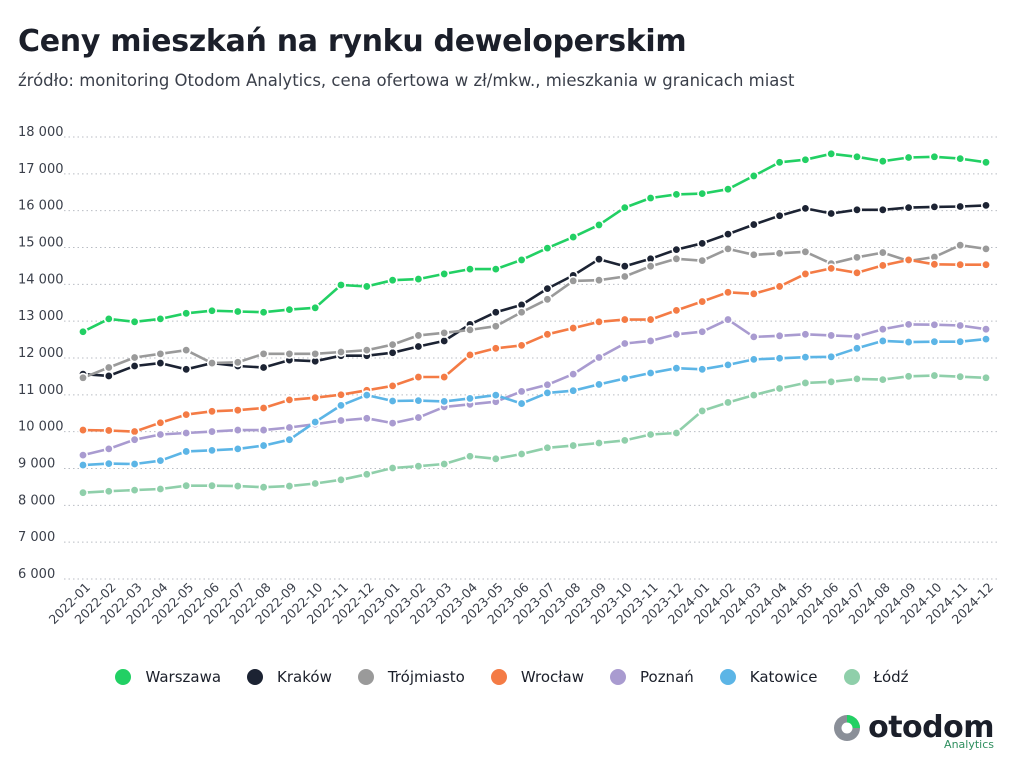 Image resolution: width=1024 pixels, height=757 pixels. I want to click on y-tick-label: 6 000, so click(36, 574).